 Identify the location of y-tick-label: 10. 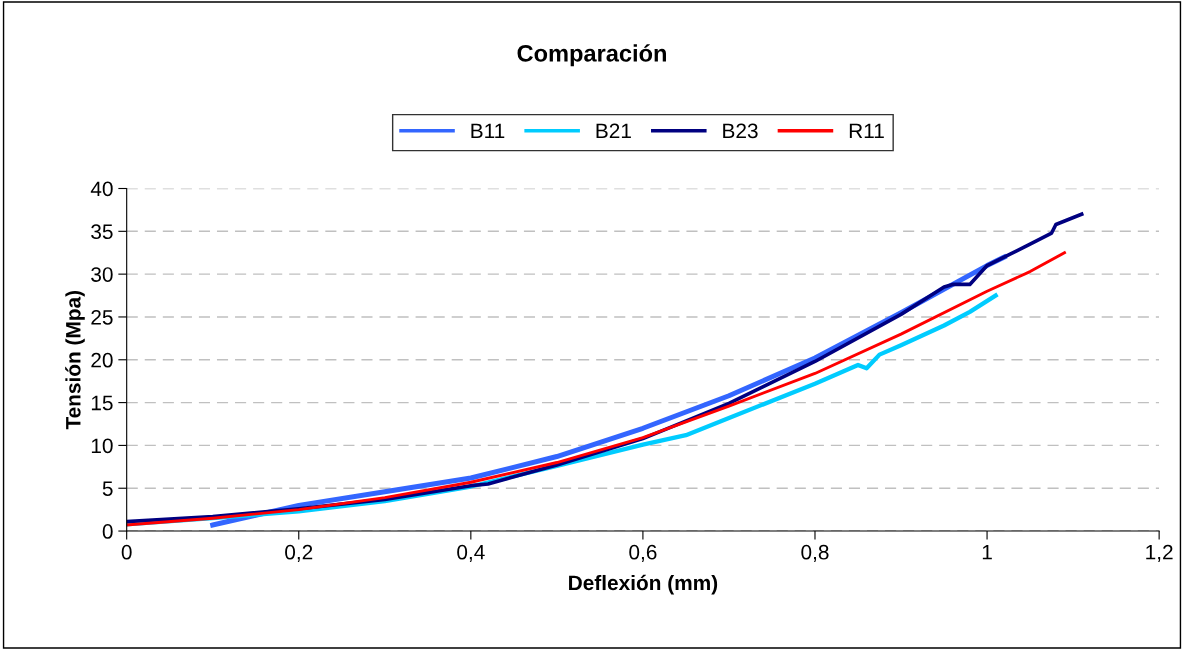
(102, 446).